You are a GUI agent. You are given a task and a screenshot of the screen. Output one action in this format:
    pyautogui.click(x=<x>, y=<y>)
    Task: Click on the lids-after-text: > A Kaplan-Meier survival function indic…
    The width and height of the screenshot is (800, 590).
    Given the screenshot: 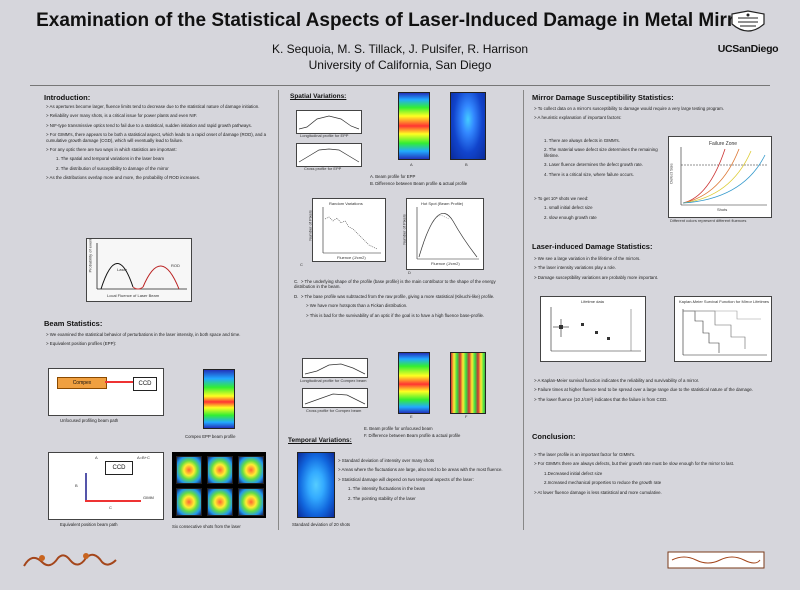 What is the action you would take?
    pyautogui.click(x=654, y=392)
    